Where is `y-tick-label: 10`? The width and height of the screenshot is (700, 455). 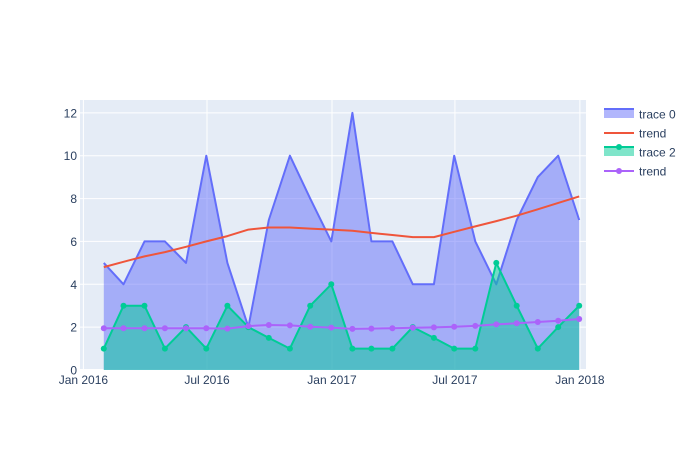 y-tick-label: 10 is located at coordinates (71, 156).